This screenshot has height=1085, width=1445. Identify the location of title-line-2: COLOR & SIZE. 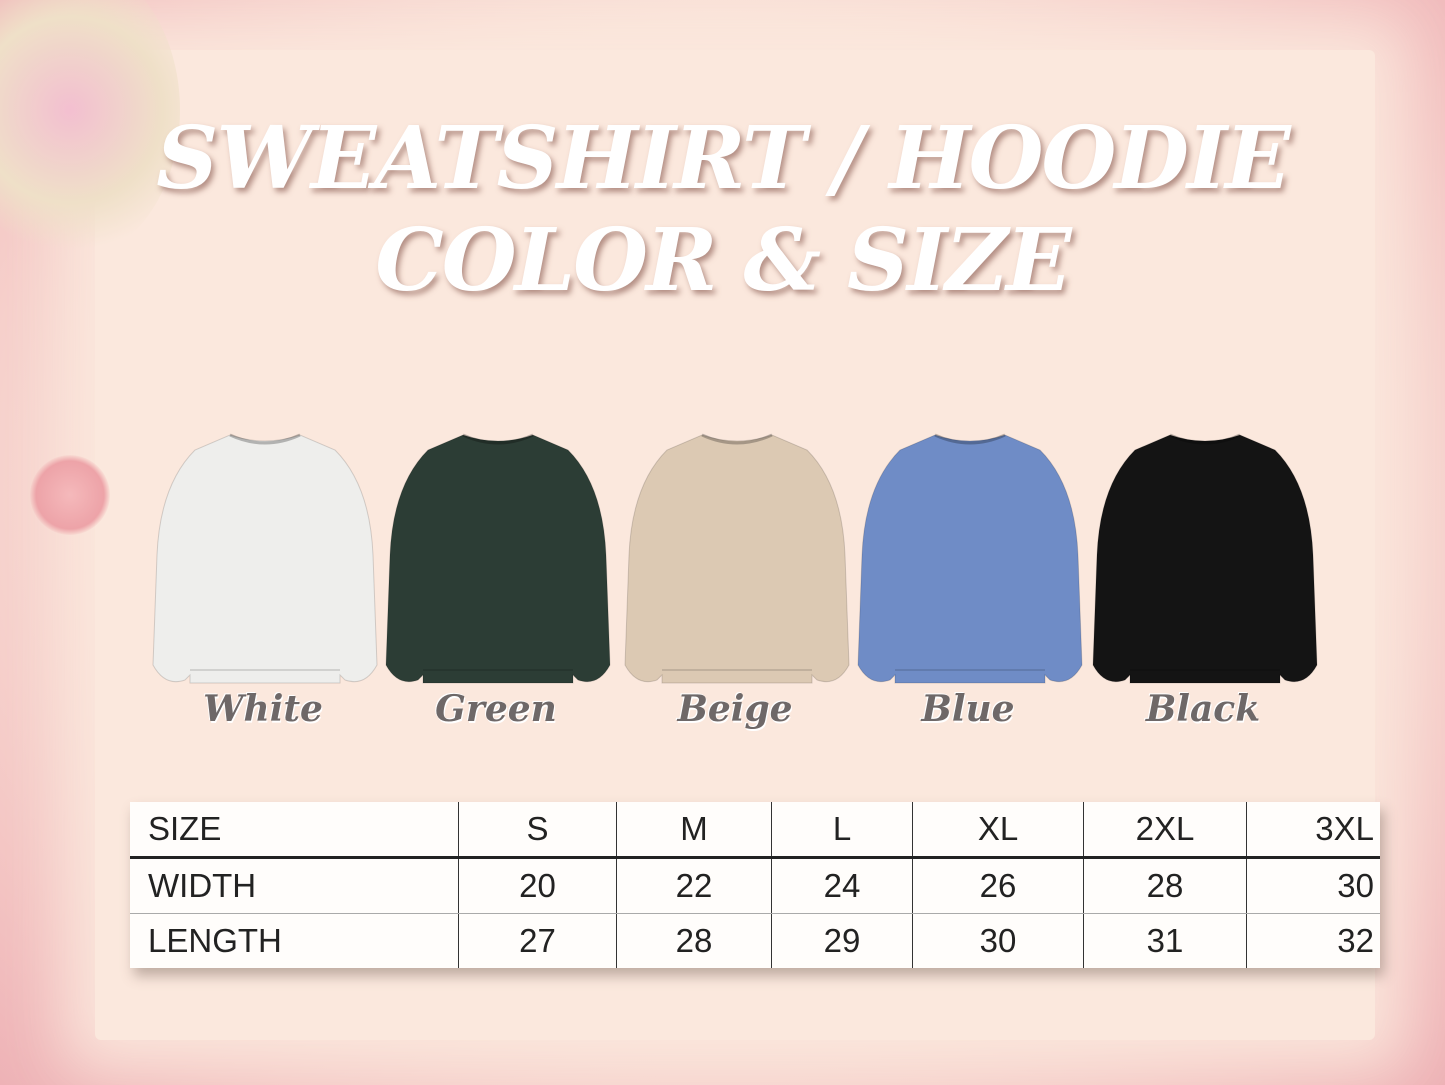
(723, 260).